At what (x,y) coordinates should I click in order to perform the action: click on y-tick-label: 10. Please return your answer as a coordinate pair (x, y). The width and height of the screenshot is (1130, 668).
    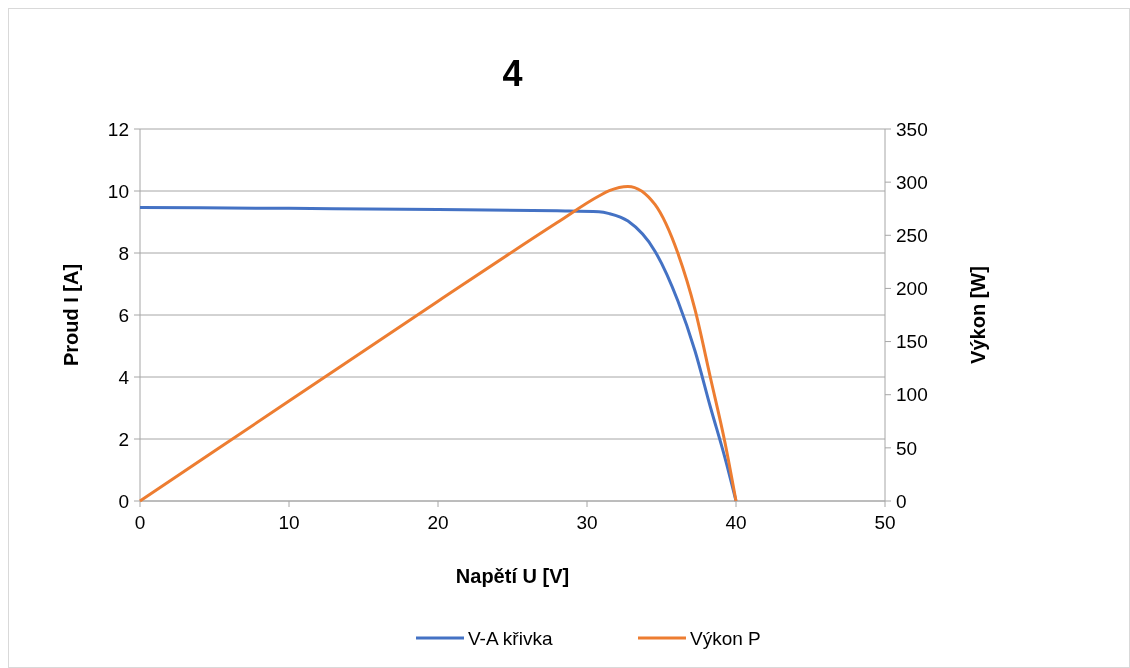
    Looking at the image, I should click on (118, 191).